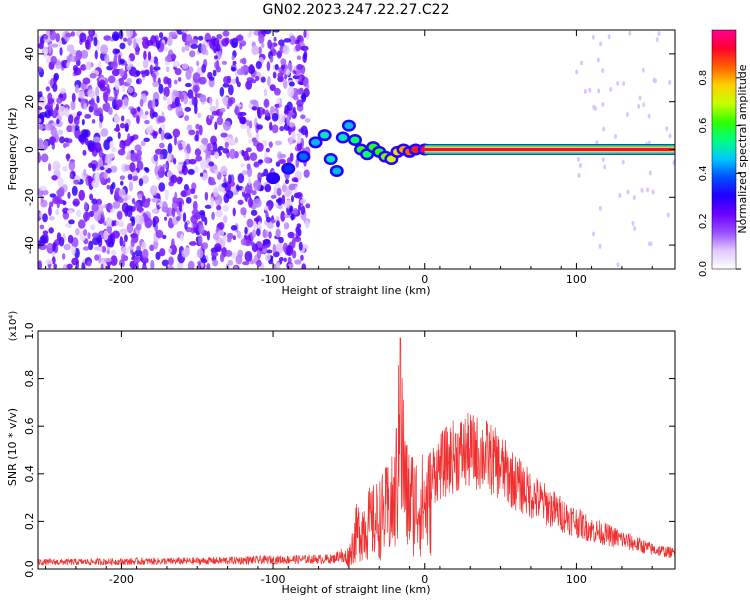 Image resolution: width=750 pixels, height=600 pixels. What do you see at coordinates (12, 149) in the screenshot?
I see `spectrogram-y-label: Frequency (Hz)` at bounding box center [12, 149].